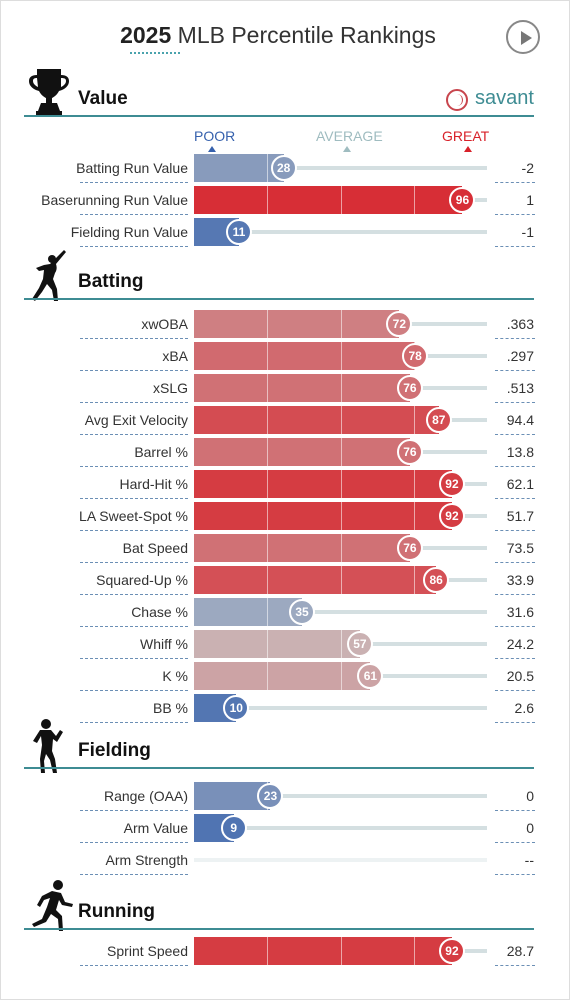 This screenshot has width=570, height=1000. What do you see at coordinates (238, 232) in the screenshot?
I see `percentile-badge: 11` at bounding box center [238, 232].